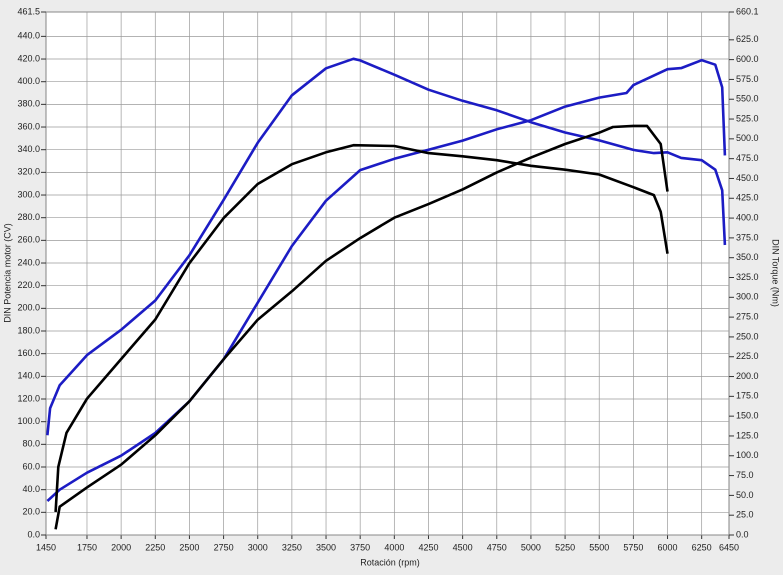 This screenshot has height=575, width=783. Describe the element at coordinates (747, 316) in the screenshot. I see `y2-tick-label: 275.0` at that location.